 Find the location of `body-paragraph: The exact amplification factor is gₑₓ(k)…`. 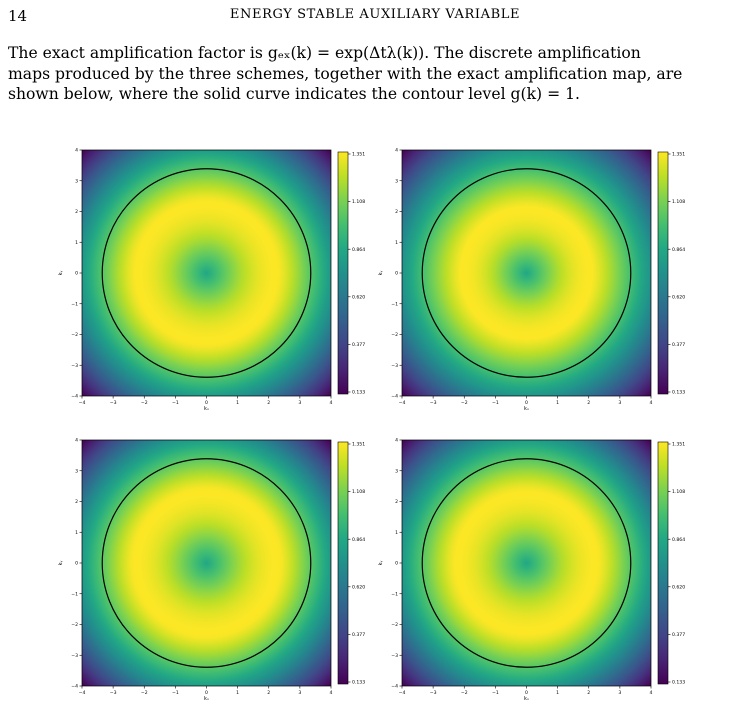

body-paragraph: The exact amplification factor is gₑₓ(k)… is located at coordinates (377, 74).